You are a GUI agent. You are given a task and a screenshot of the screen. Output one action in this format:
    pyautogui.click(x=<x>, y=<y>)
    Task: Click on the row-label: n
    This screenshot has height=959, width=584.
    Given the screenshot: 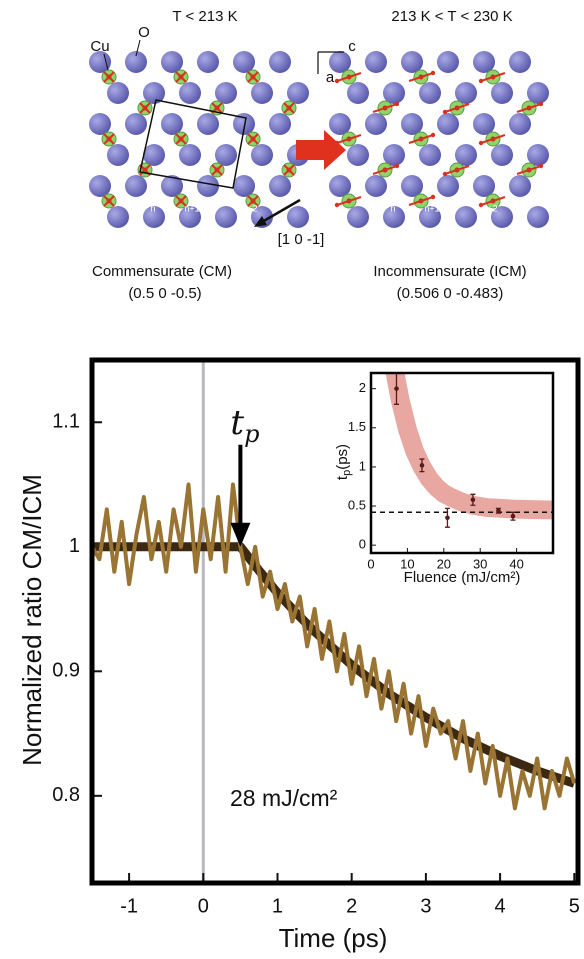 What is the action you would take?
    pyautogui.click(x=152, y=208)
    